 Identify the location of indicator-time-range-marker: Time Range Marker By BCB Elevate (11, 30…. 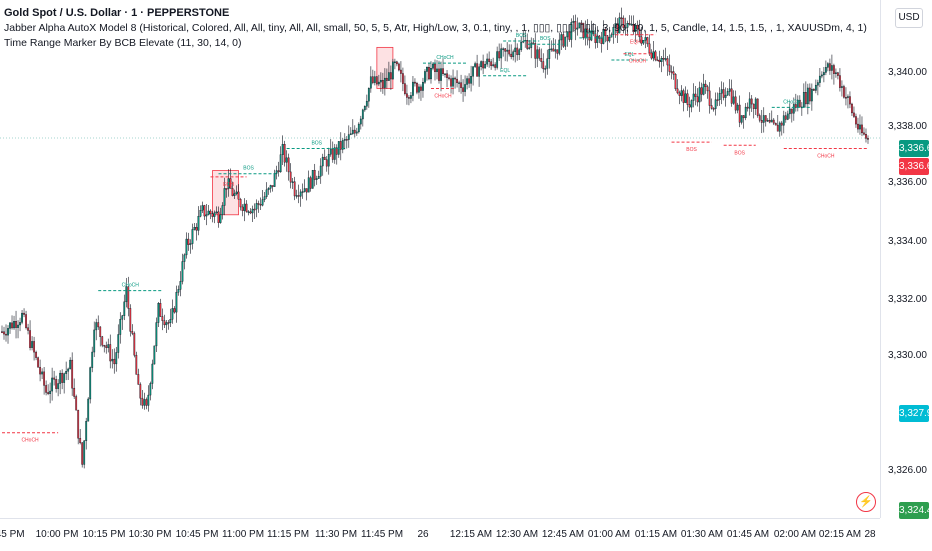
(123, 43).